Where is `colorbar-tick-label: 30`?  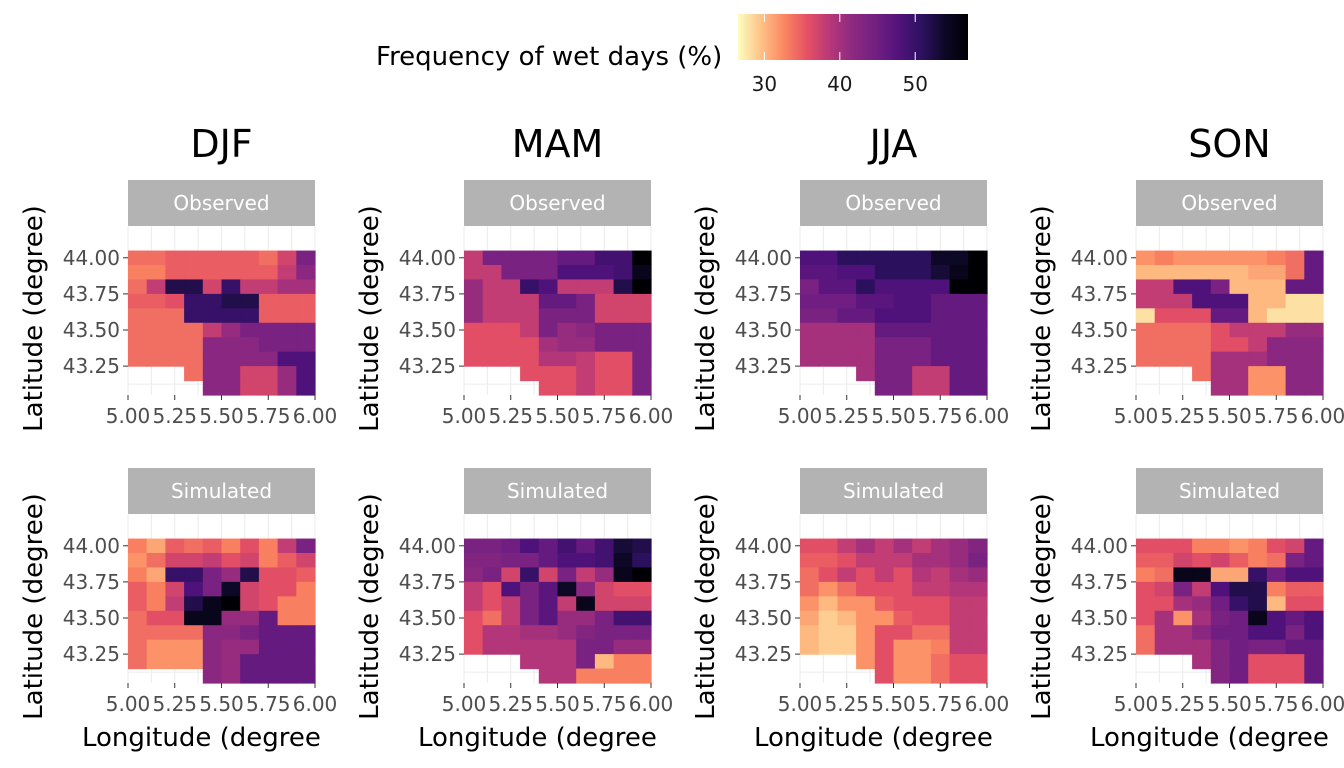
colorbar-tick-label: 30 is located at coordinates (764, 84).